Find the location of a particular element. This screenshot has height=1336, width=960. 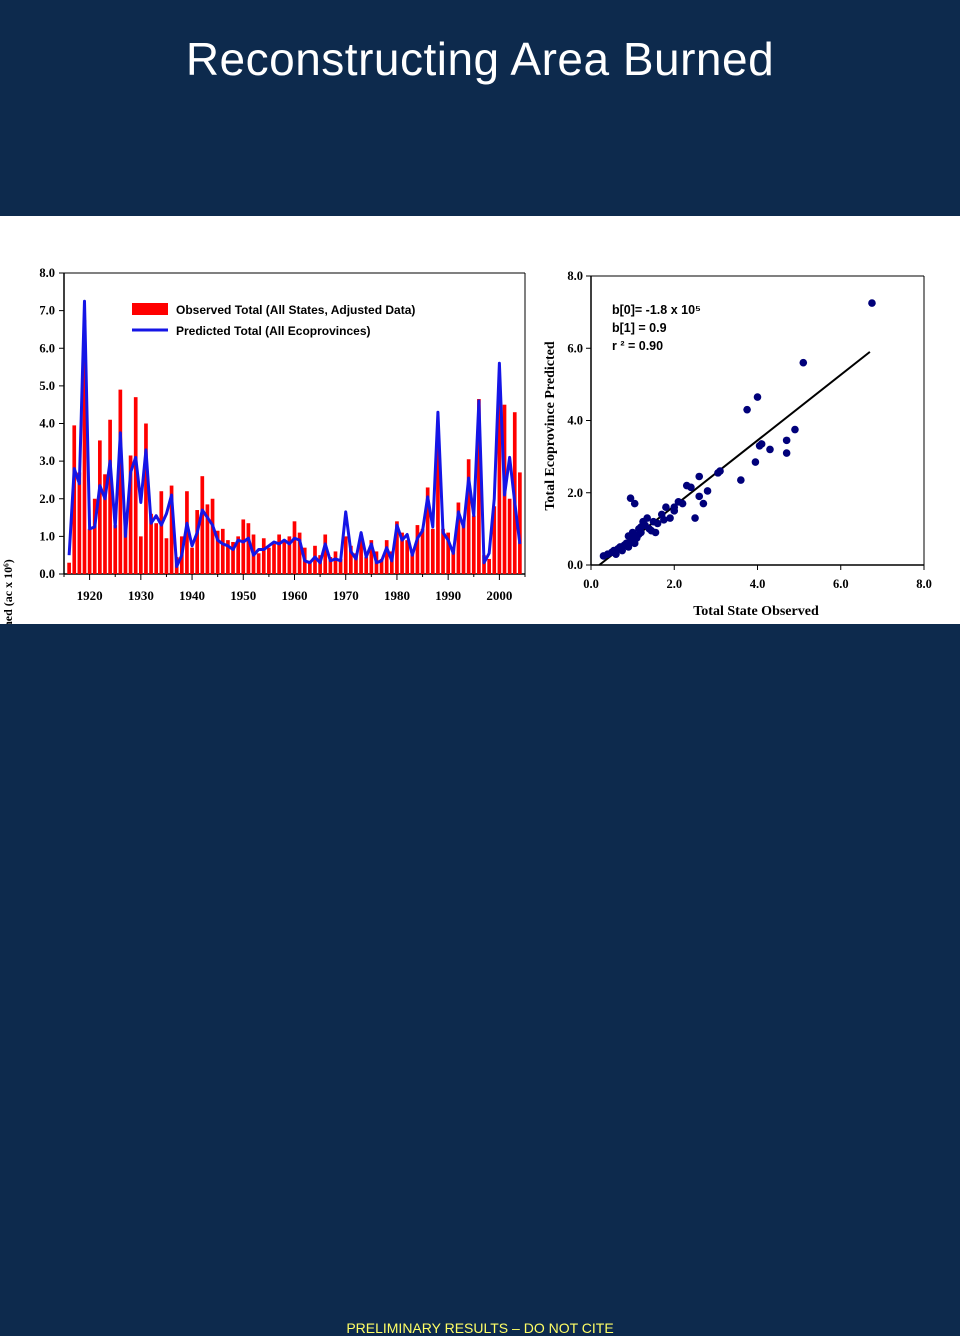

legend-label-predicted: Predicted Total (All Ecoprovinces) is located at coordinates (273, 331).